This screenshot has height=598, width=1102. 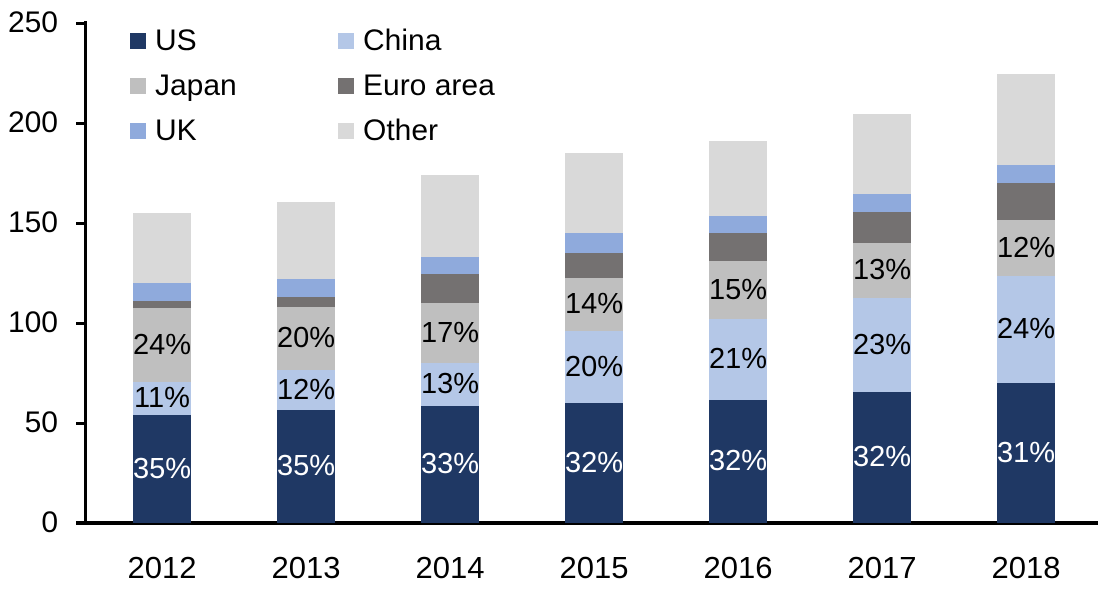 I want to click on x-tick-label-2018: 2018, so click(x=1026, y=567).